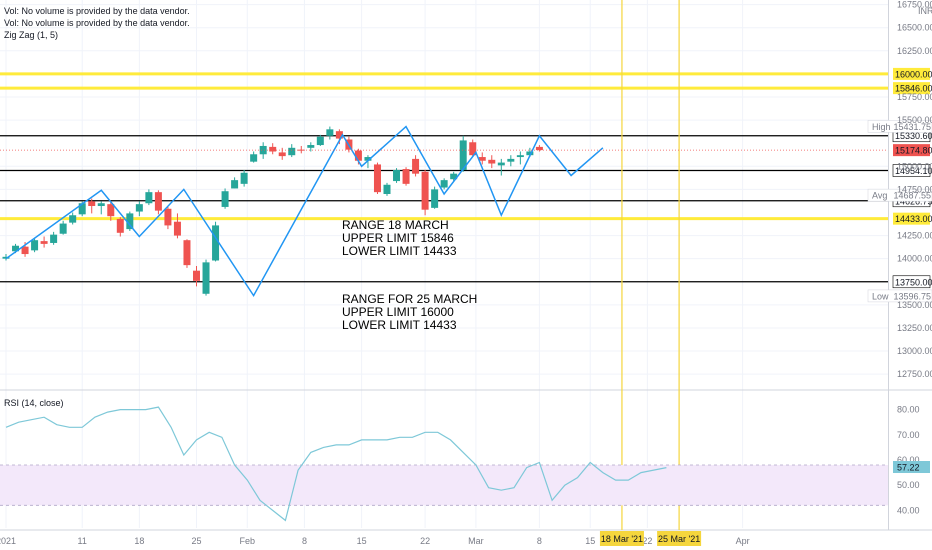 Image resolution: width=932 pixels, height=550 pixels. I want to click on time-tick-label: 18, so click(139, 541).